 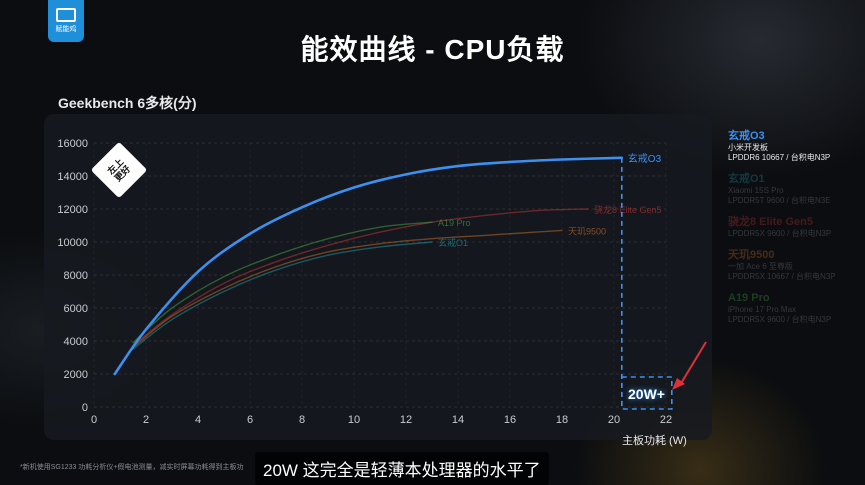 I want to click on callout-arrow, so click(x=693, y=363).